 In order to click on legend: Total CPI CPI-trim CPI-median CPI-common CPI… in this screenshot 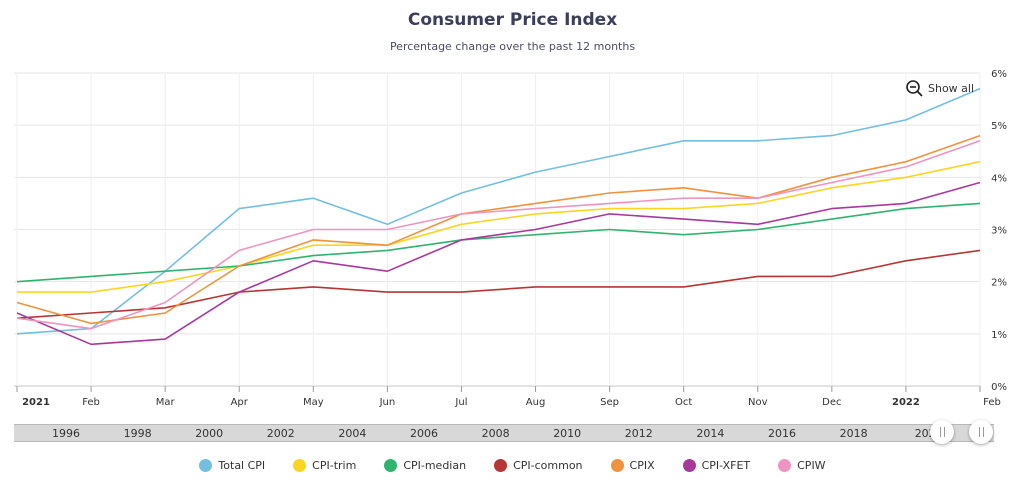, I will do `click(512, 465)`.